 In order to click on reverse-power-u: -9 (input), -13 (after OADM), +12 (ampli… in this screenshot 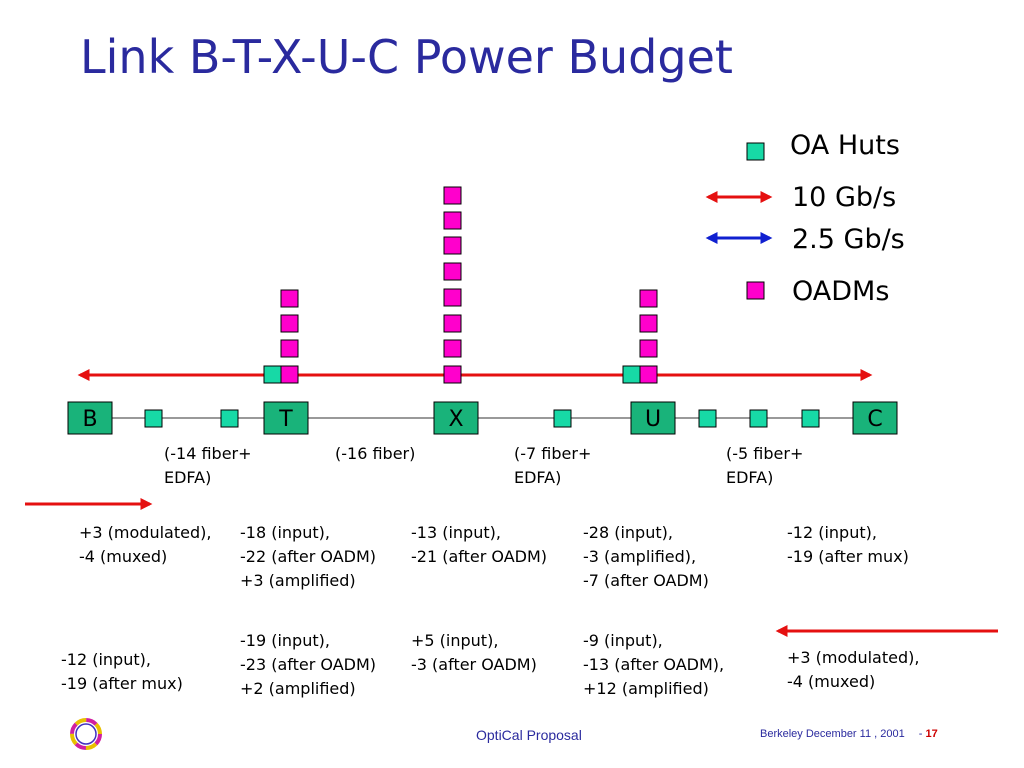, I will do `click(654, 664)`.